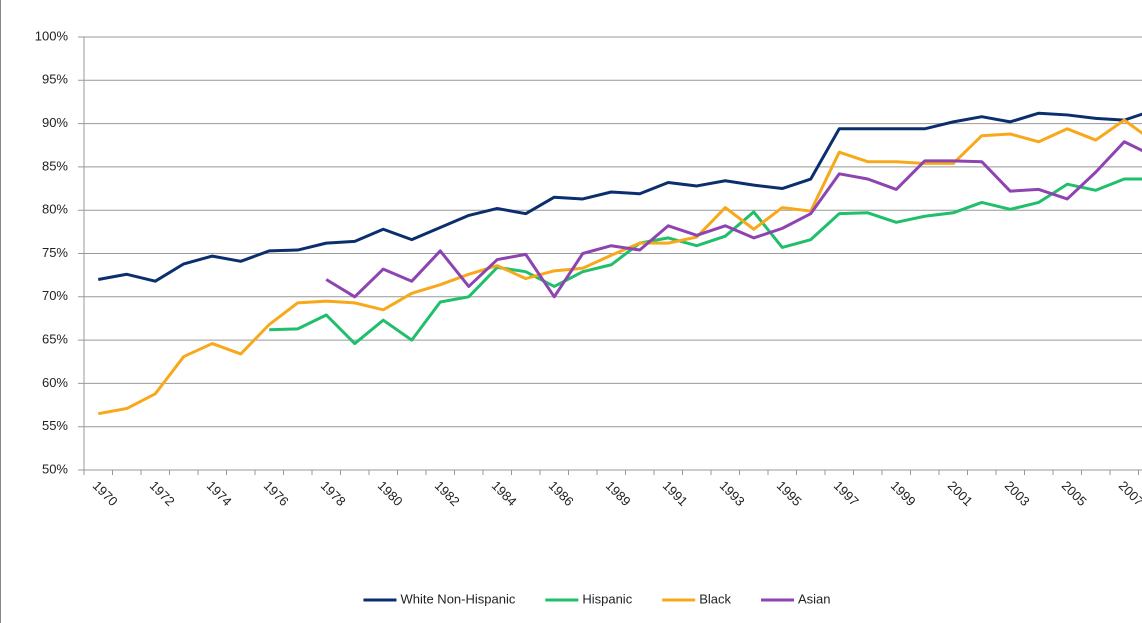 This screenshot has height=623, width=1142. Describe the element at coordinates (55, 339) in the screenshot. I see `y-tick-label: 65%` at that location.